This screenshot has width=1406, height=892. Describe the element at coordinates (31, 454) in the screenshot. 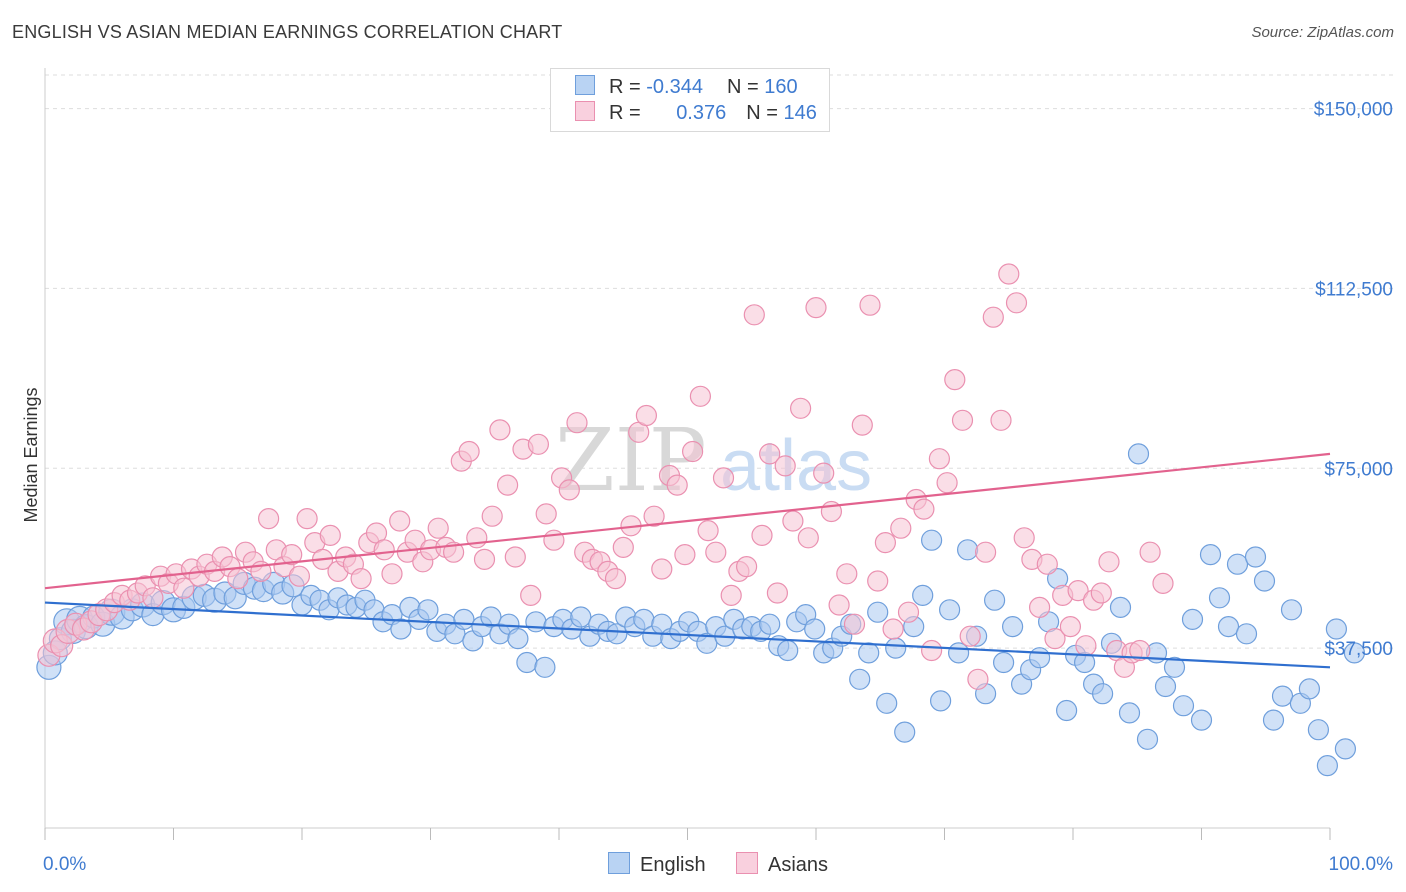

I see `y-axis-label: Median Earnings` at that location.